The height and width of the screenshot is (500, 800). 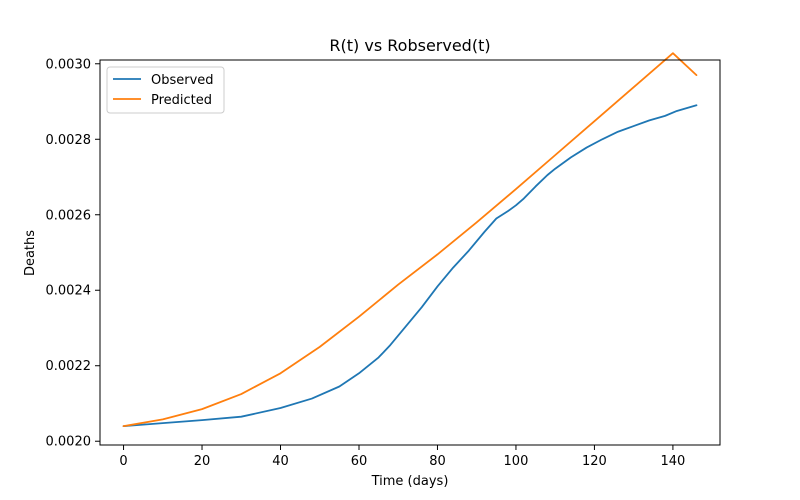 What do you see at coordinates (437, 461) in the screenshot?
I see `x-tick-label: 80` at bounding box center [437, 461].